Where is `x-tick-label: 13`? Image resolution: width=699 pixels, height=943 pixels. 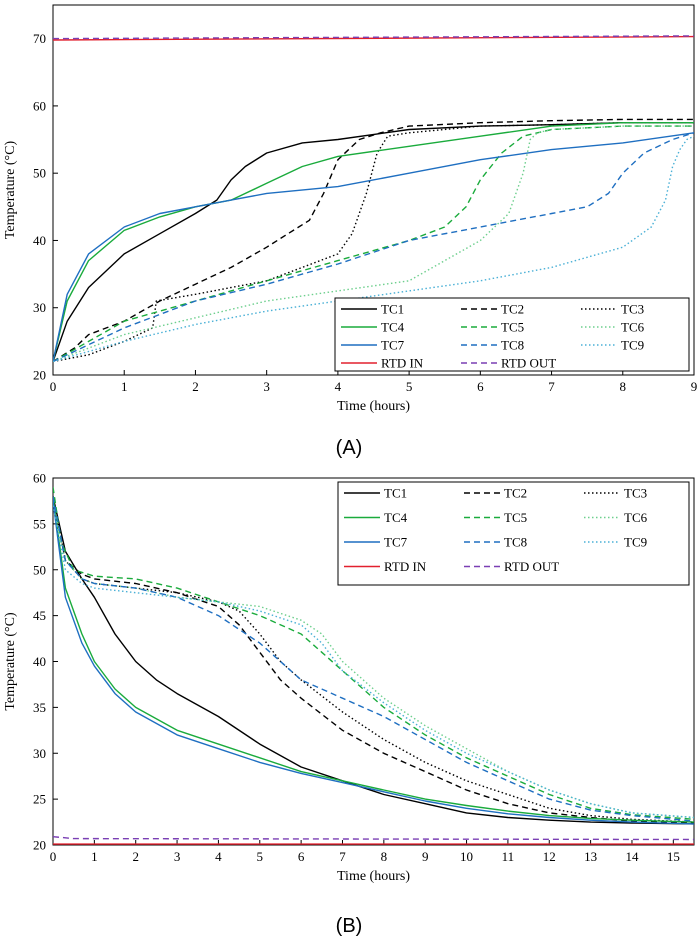
x-tick-label: 13 is located at coordinates (590, 856).